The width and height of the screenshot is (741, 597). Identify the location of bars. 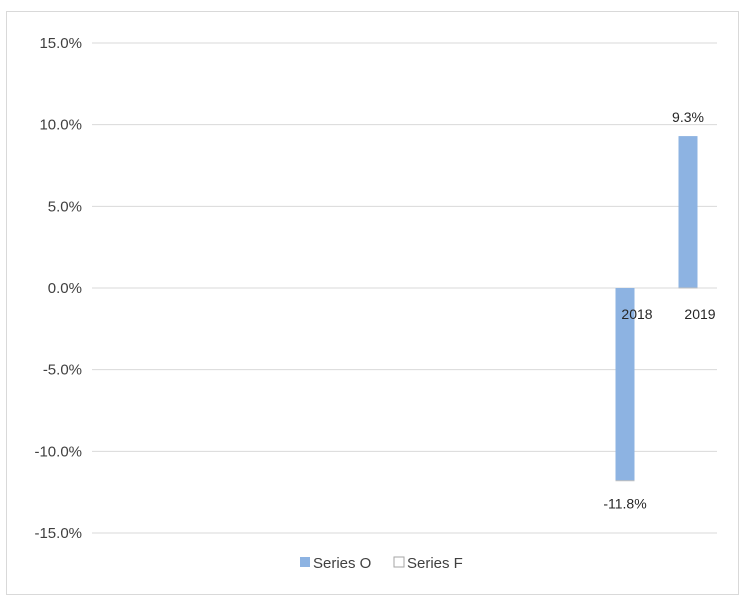
(656, 309).